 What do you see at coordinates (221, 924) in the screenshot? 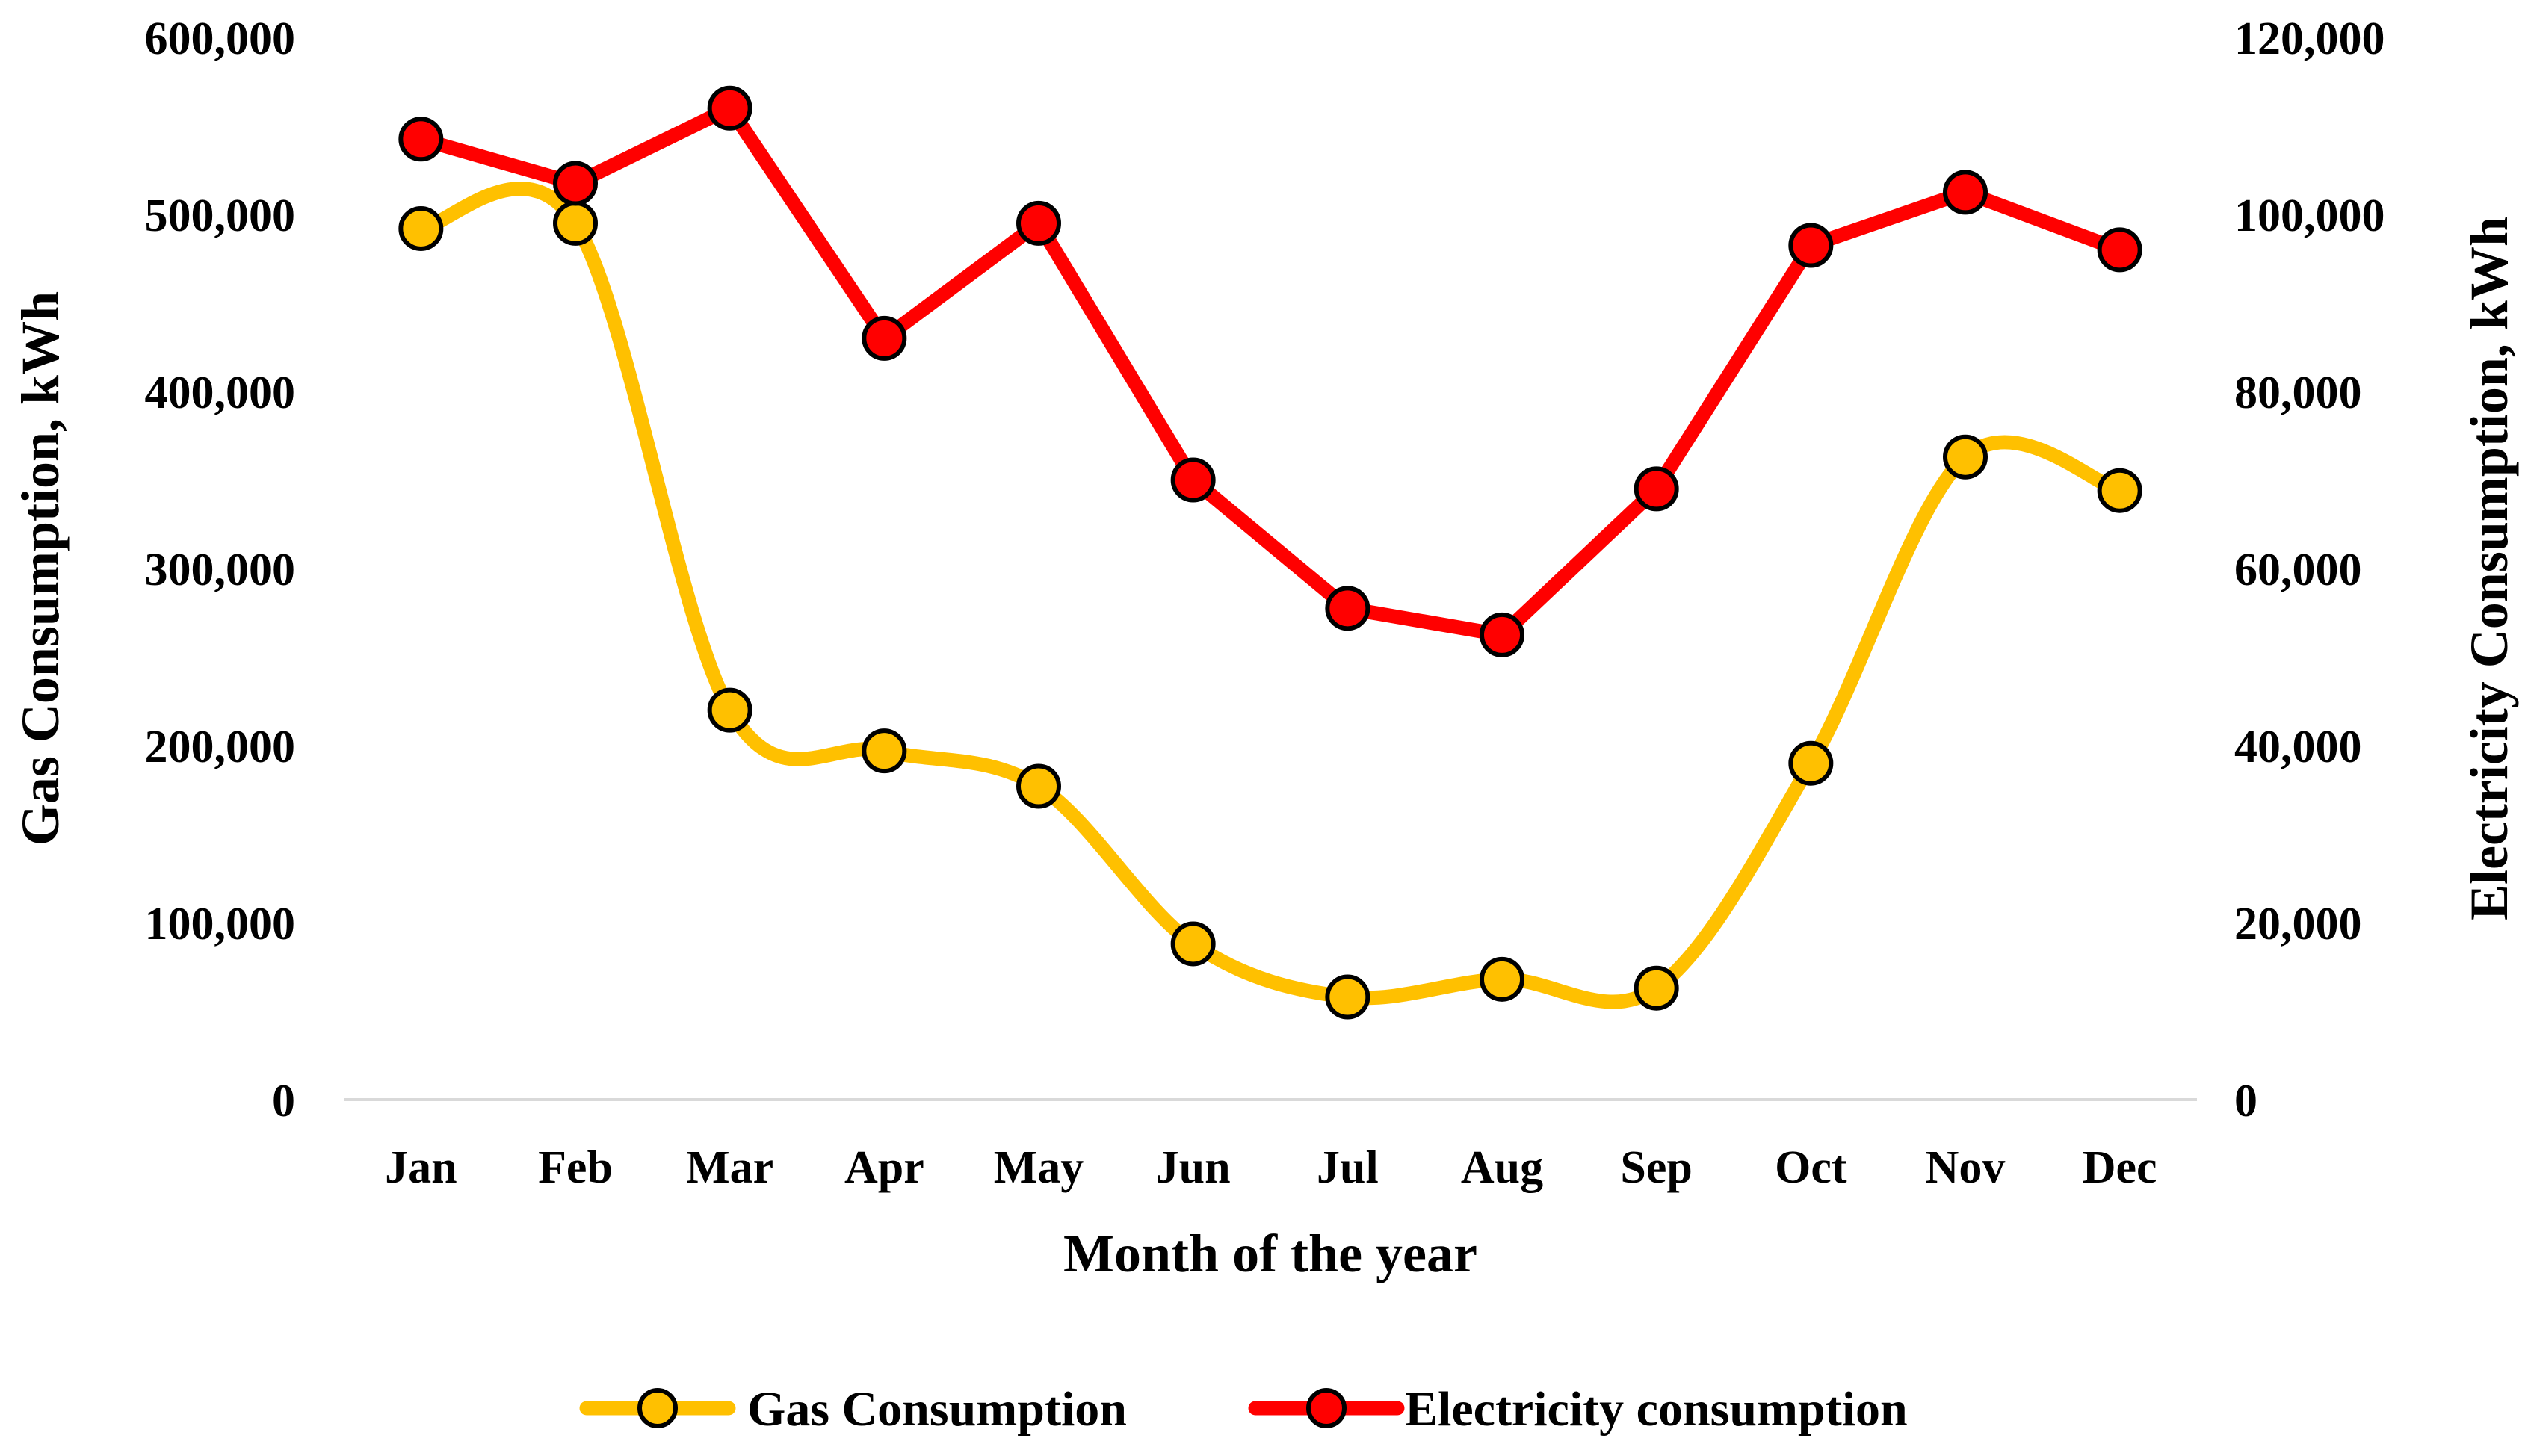
I see `y-tick-label: 100,000` at bounding box center [221, 924].